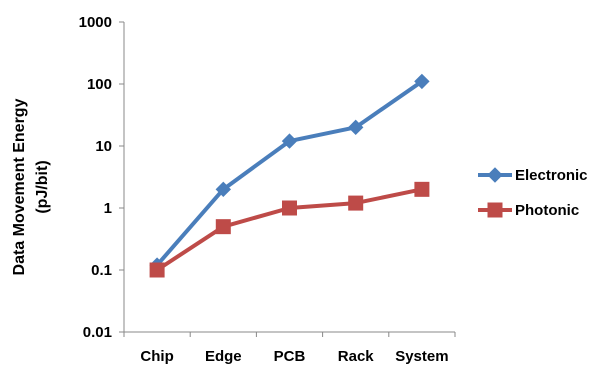  Describe the element at coordinates (103, 146) in the screenshot. I see `y-tick-label: 10` at that location.